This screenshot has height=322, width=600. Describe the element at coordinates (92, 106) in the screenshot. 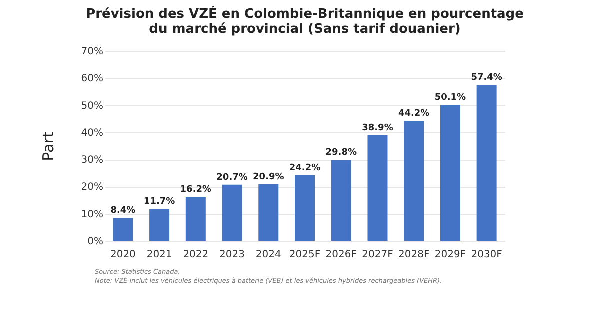

I see `y-tick-label: 50%` at that location.